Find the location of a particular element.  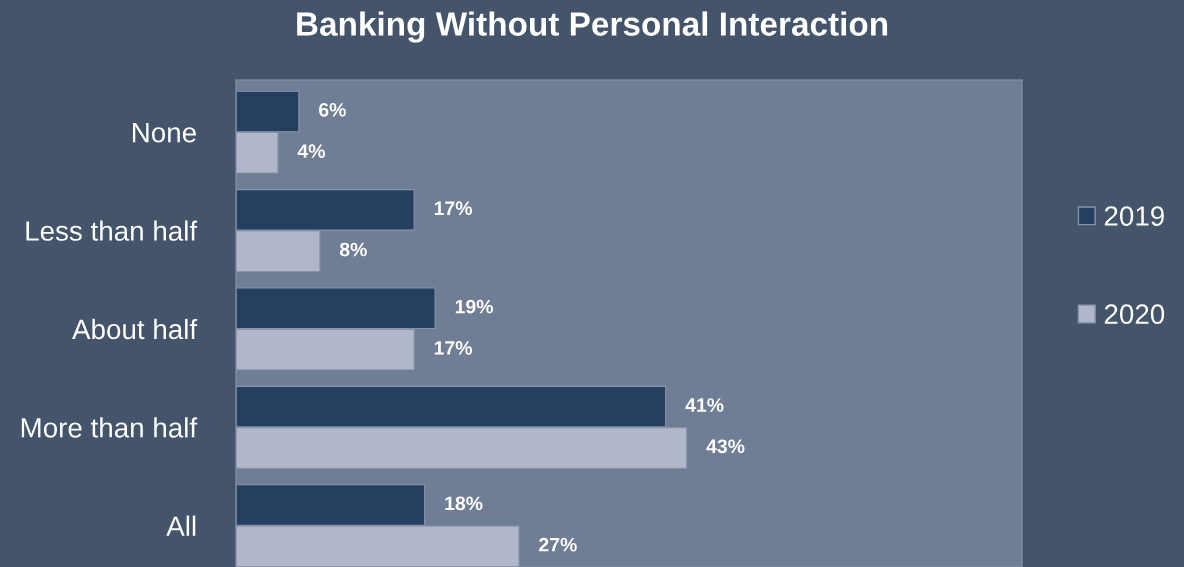

data-label: 4% is located at coordinates (311, 151).